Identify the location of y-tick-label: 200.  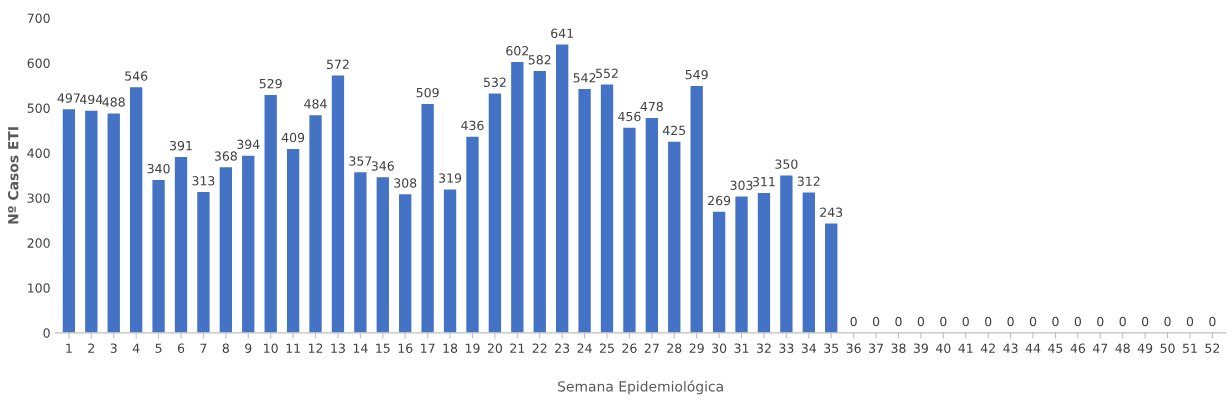
(38, 243).